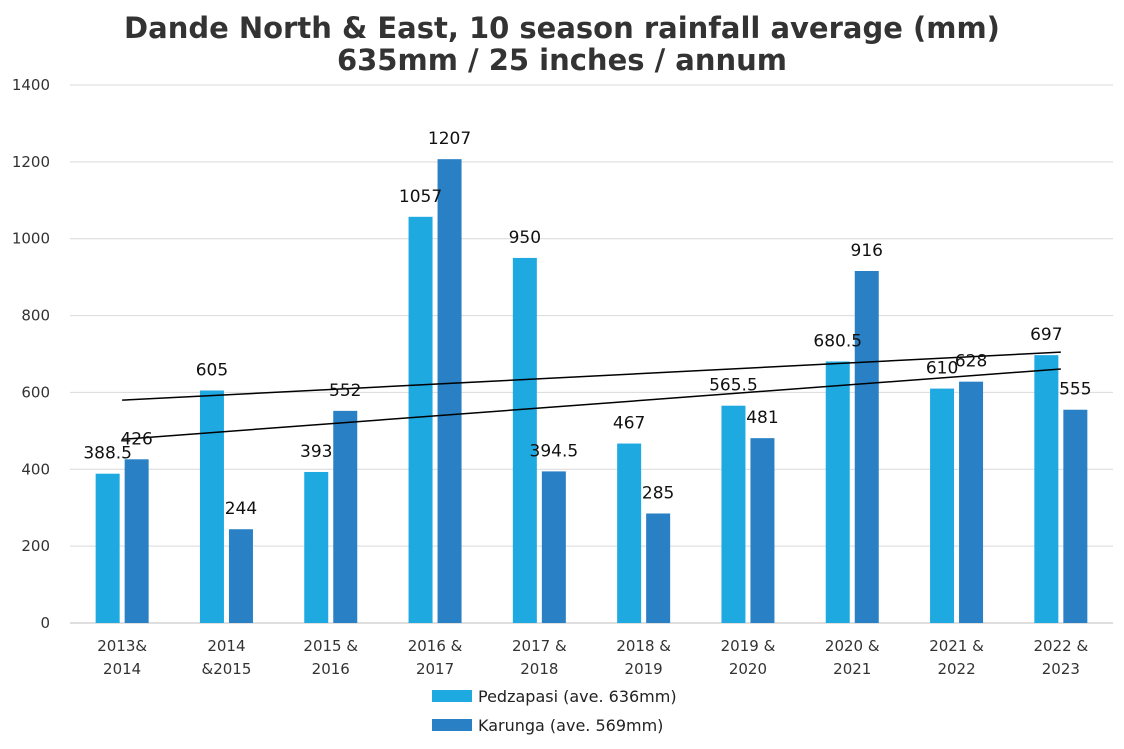 This screenshot has height=749, width=1124. I want to click on data-label-s2-10: 555, so click(1075, 390).